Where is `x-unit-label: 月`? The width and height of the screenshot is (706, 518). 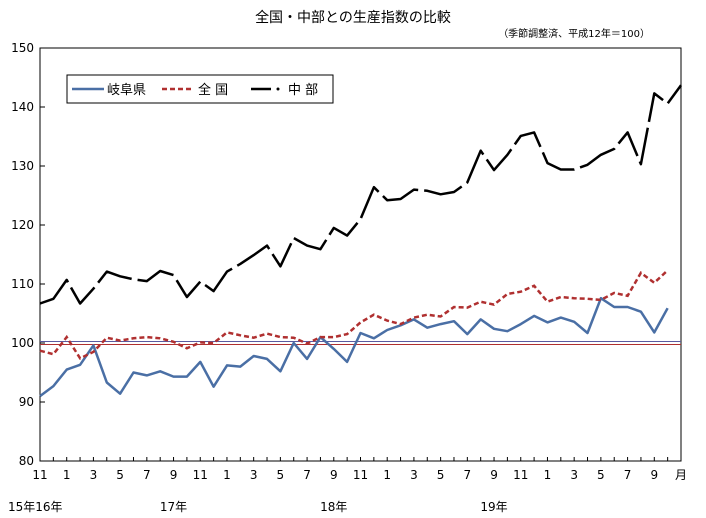 x-unit-label: 月 is located at coordinates (681, 475).